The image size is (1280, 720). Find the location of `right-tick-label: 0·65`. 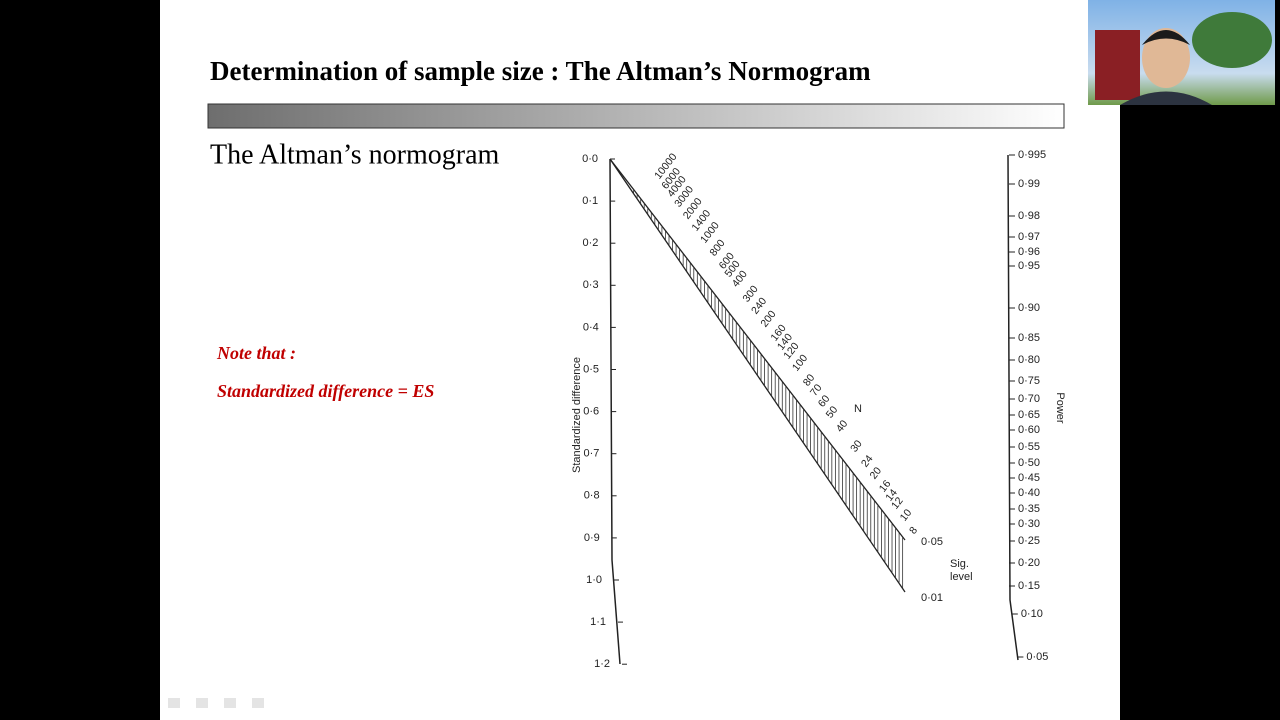

right-tick-label: 0·65 is located at coordinates (1029, 415).